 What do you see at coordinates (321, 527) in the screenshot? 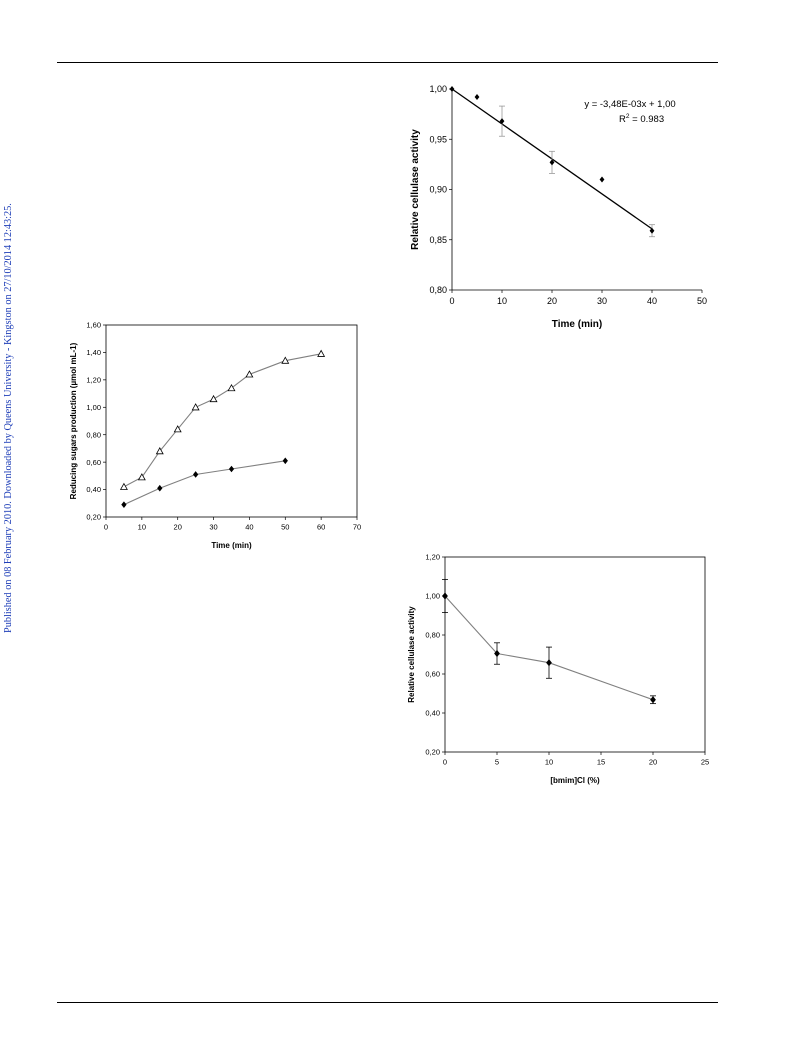
I see `x-tick-label: 60` at bounding box center [321, 527].